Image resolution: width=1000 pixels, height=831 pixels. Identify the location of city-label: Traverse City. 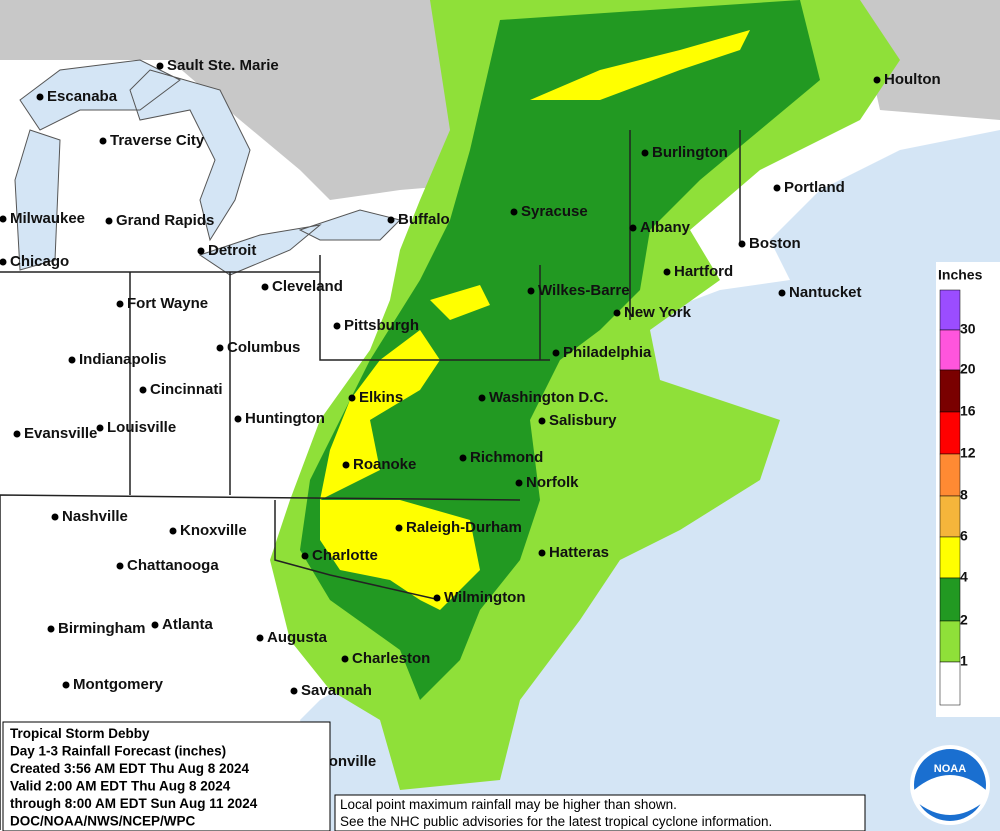
(157, 140).